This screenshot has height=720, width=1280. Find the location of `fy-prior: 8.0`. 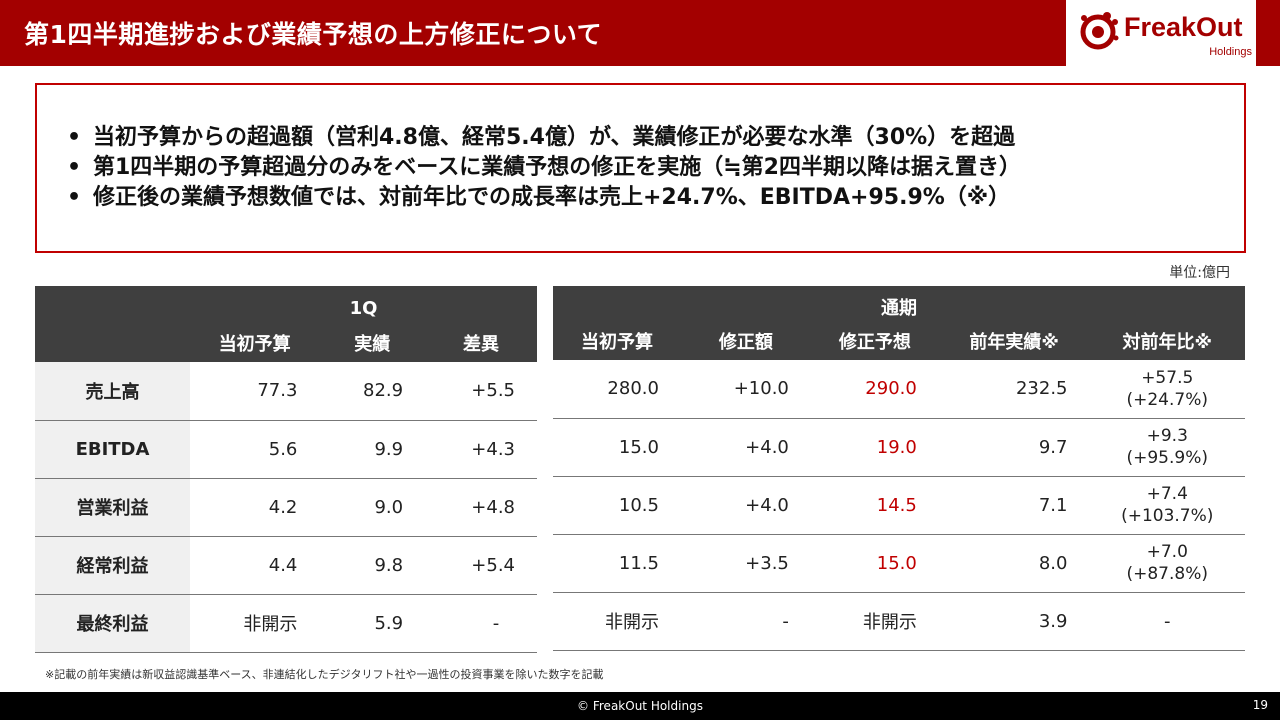

fy-prior: 8.0 is located at coordinates (1014, 563).